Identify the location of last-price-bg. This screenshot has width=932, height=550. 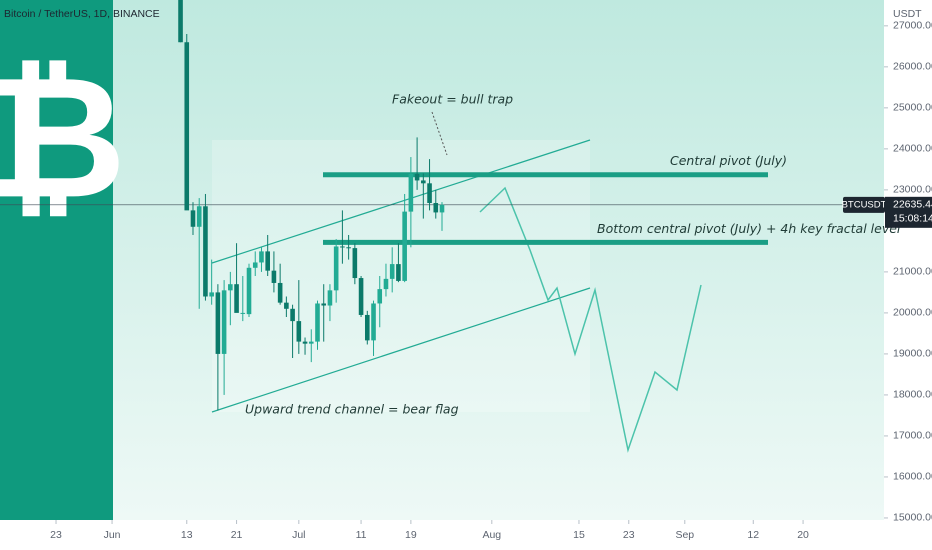
(908, 212).